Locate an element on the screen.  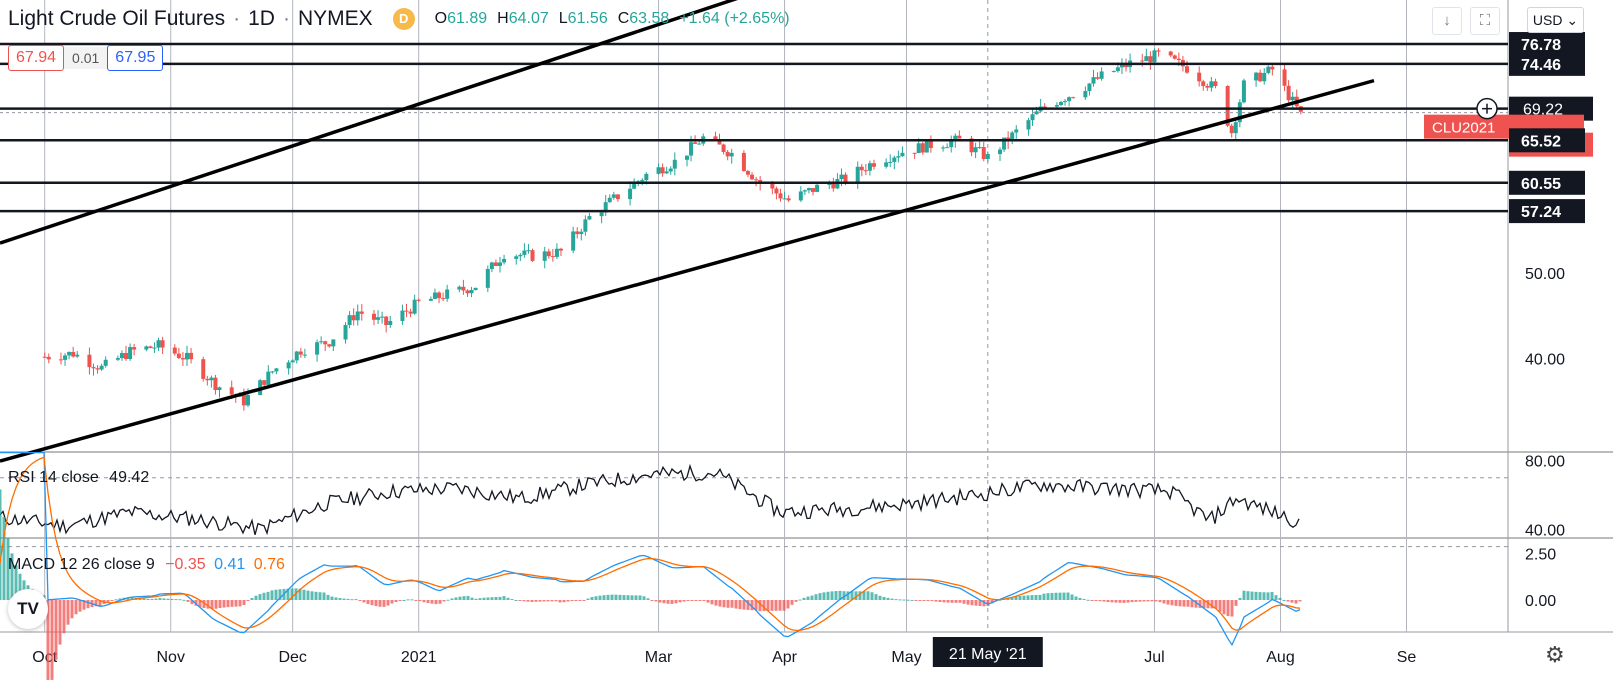
x-tick-label: May is located at coordinates (906, 657).